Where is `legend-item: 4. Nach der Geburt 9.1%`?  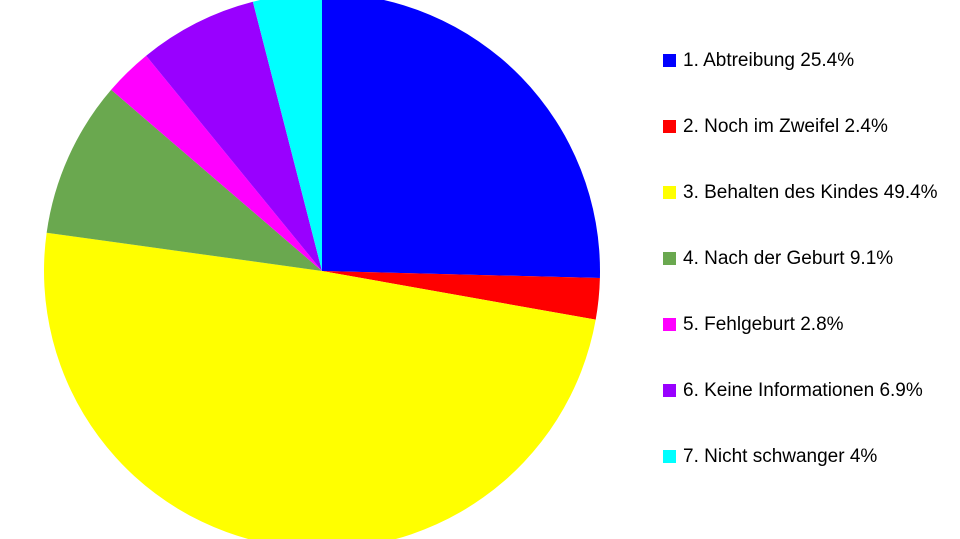
legend-item: 4. Nach der Geburt 9.1% is located at coordinates (808, 279).